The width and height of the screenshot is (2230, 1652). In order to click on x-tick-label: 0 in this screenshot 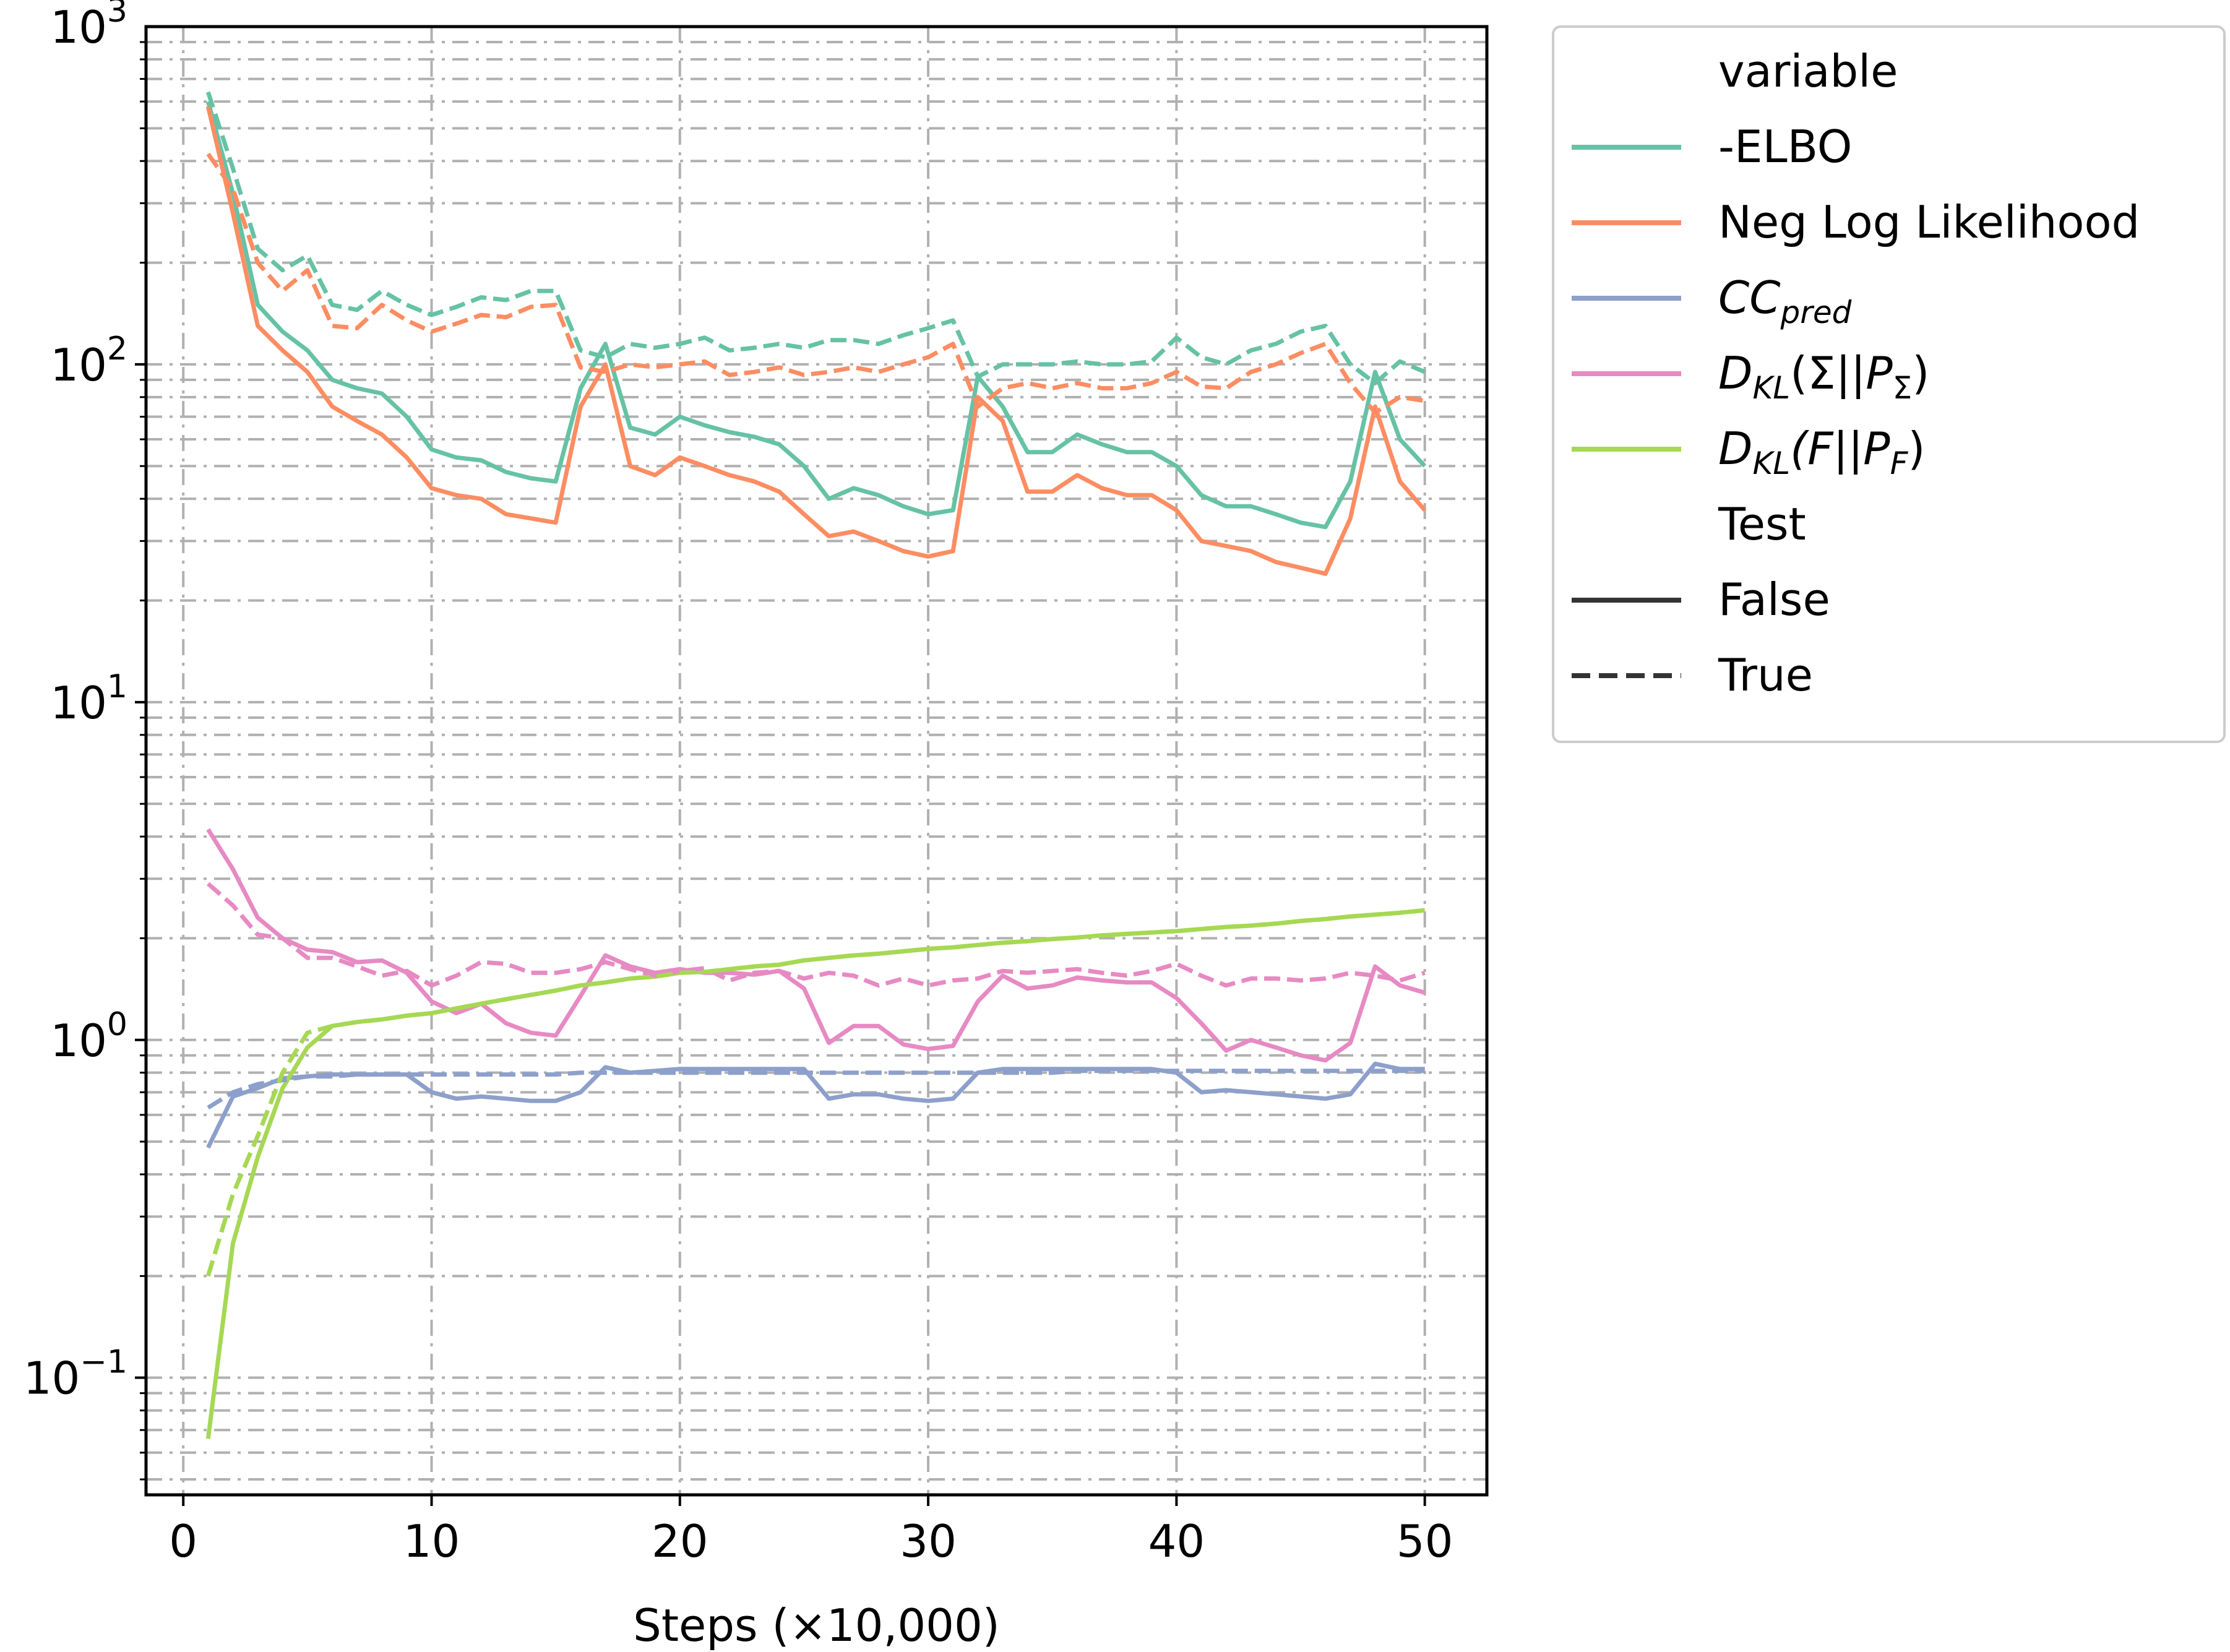, I will do `click(183, 1541)`.